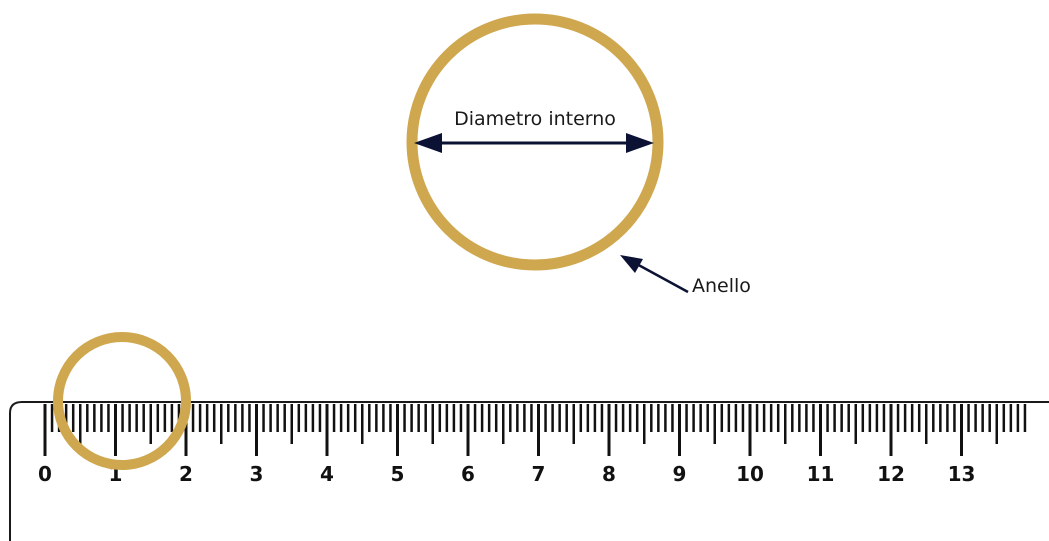 The image size is (1049, 541). Describe the element at coordinates (535, 430) in the screenshot. I see `ruler-ticks` at that location.